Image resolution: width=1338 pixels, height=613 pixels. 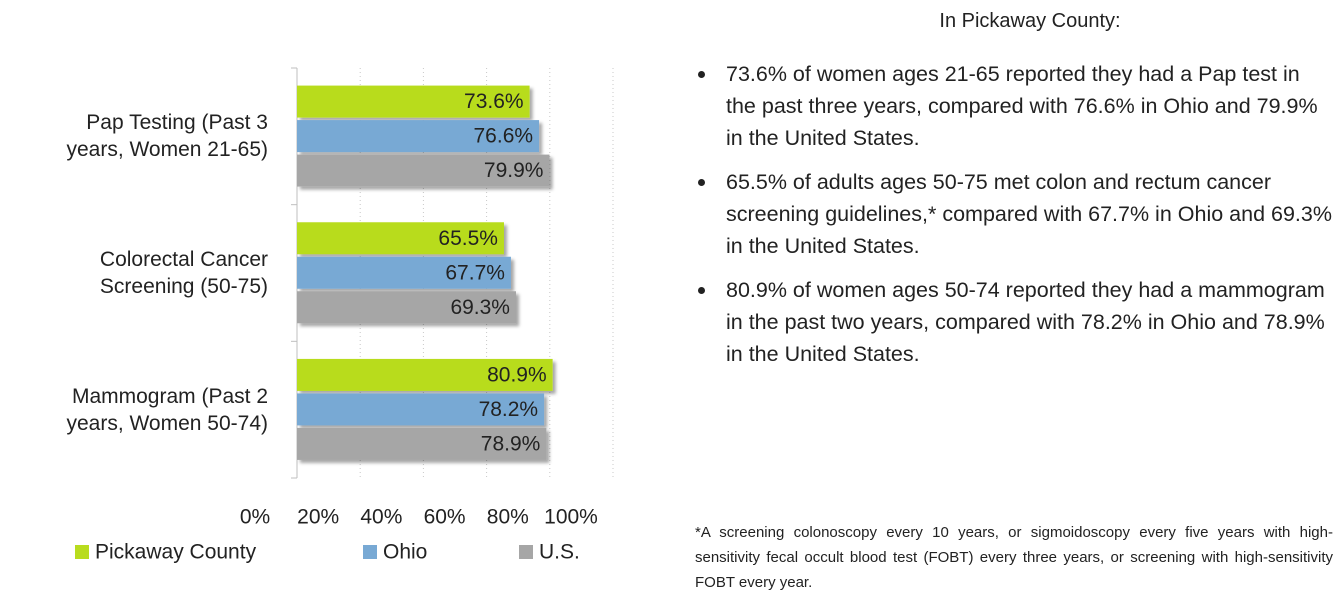 What do you see at coordinates (167, 136) in the screenshot?
I see `category-label: Pap Testing (Past 3 years, Women 21-65)` at bounding box center [167, 136].